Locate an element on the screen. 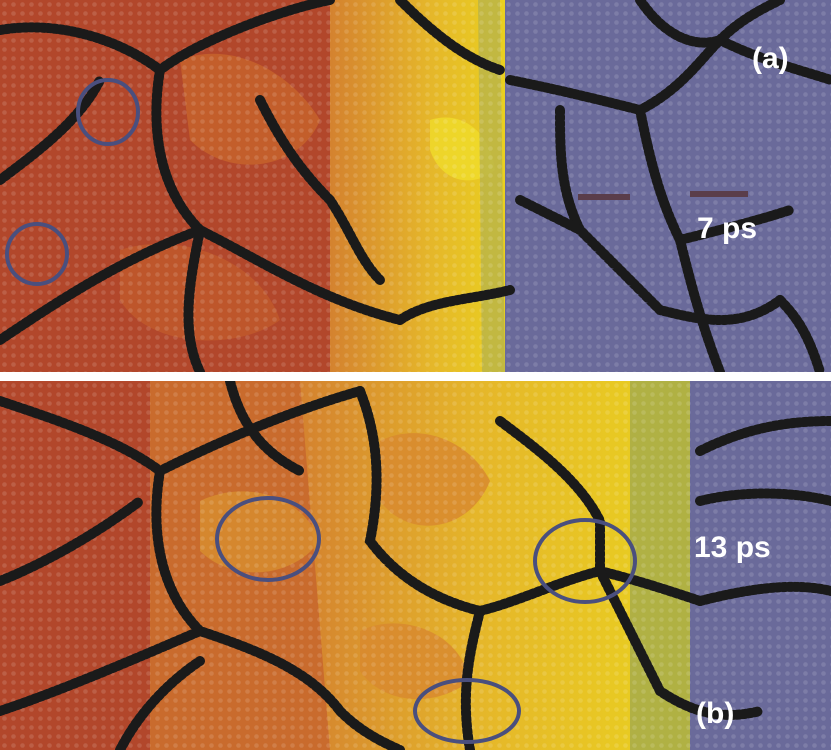 This screenshot has height=750, width=831. panel-a-circle-markers is located at coordinates (72, 182).